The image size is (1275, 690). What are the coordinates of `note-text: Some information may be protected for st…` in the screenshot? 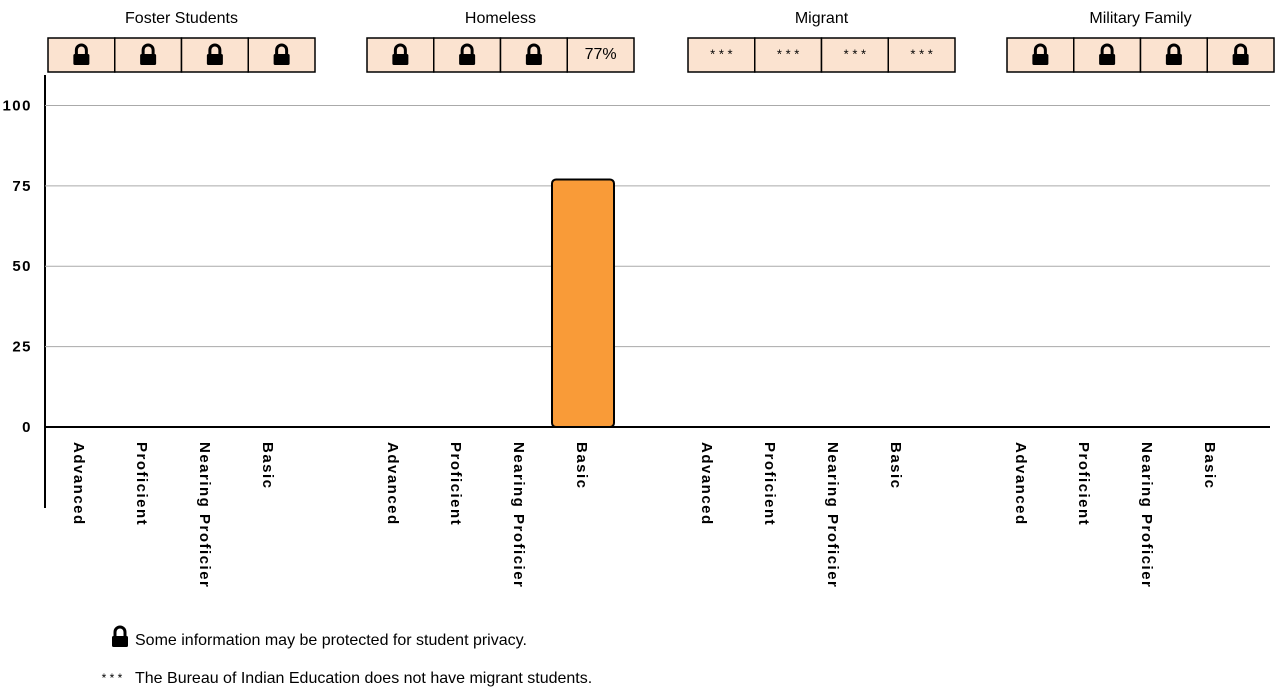 It's located at (331, 640).